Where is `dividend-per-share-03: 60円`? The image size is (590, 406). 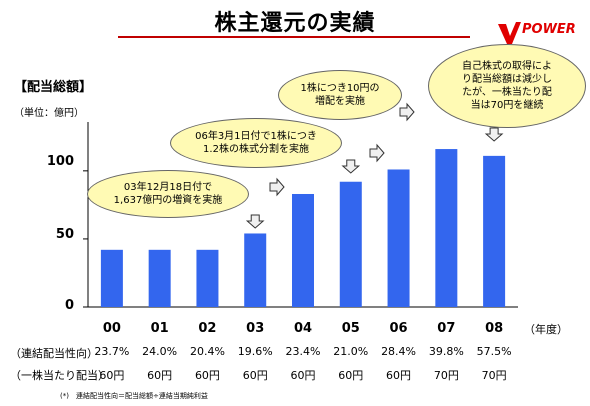 dividend-per-share-03: 60円 is located at coordinates (255, 375).